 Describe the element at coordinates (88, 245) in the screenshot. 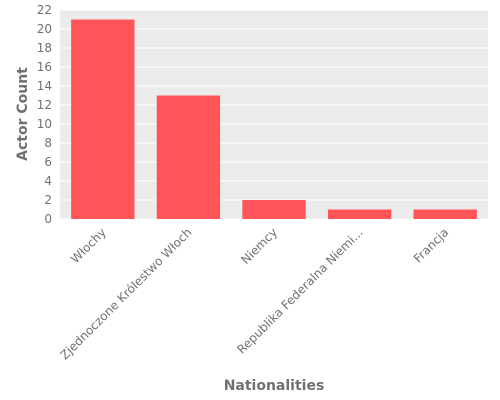

I see `x-tick-label: Włochy` at that location.